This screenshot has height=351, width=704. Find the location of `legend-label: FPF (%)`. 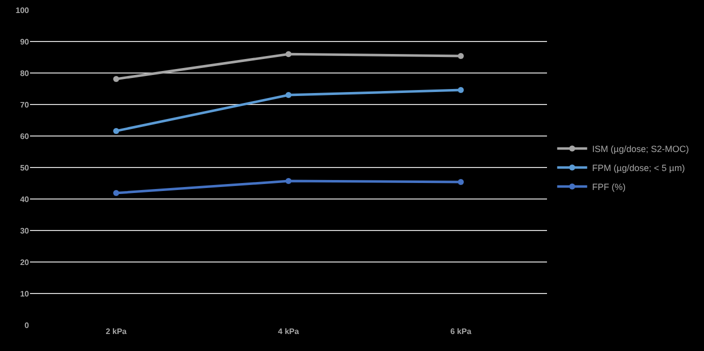

legend-label: FPF (%) is located at coordinates (609, 187).